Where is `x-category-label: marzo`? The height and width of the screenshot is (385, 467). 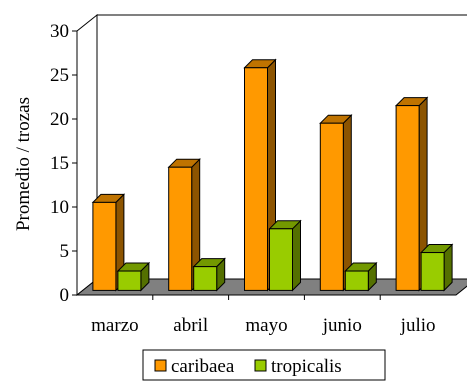
x-category-label: marzo is located at coordinates (114, 325).